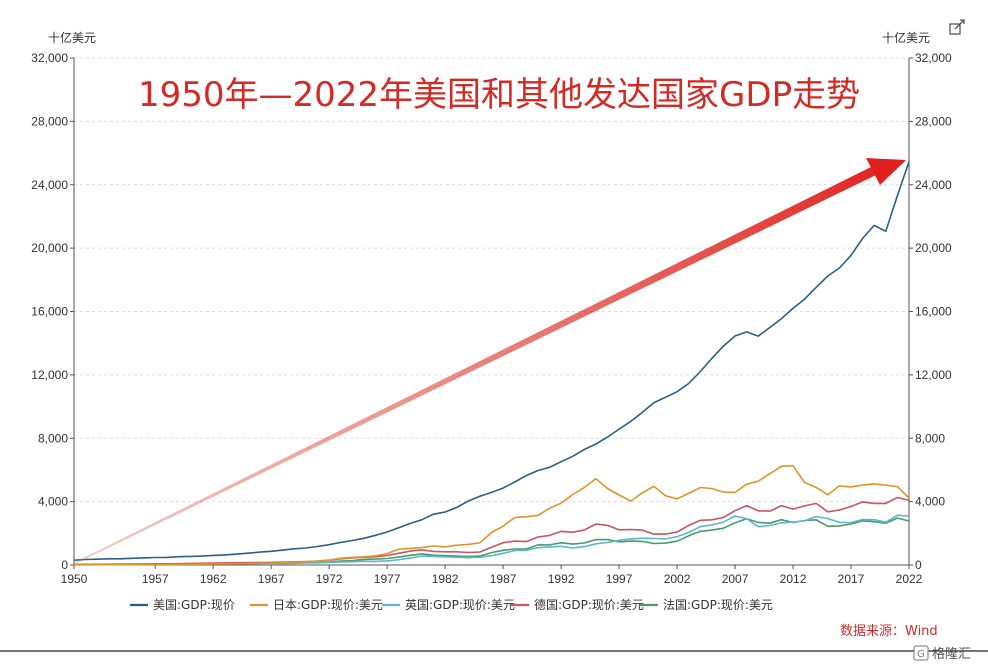  Describe the element at coordinates (561, 579) in the screenshot. I see `x-tick-label: 1992` at that location.